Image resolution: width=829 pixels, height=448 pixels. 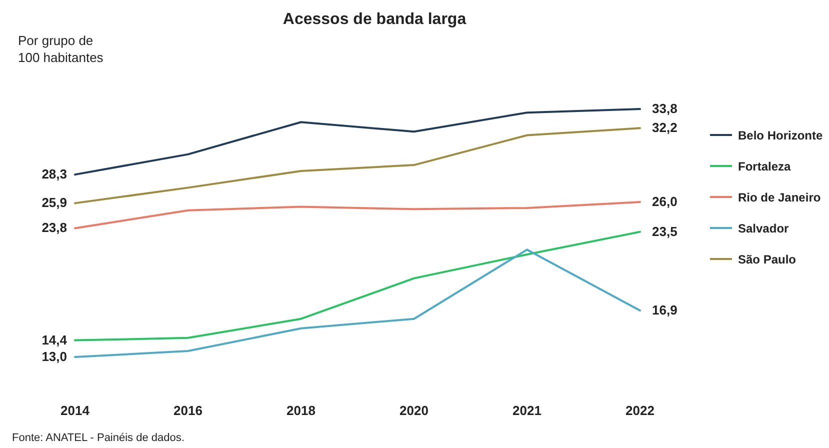 I want to click on legend-label: Belo Horizonte, so click(x=780, y=135).